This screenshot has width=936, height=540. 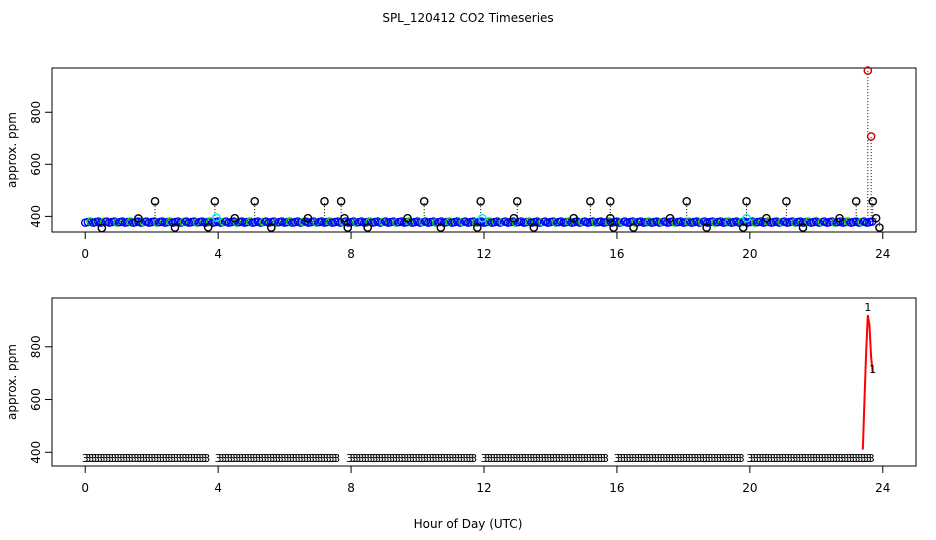 I want to click on x-tick-label: 8, so click(x=351, y=254).